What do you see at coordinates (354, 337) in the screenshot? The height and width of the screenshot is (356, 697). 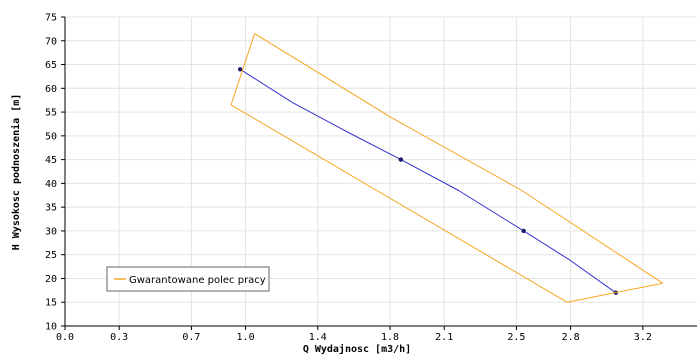 I see `x-tick-labels: 0.0 0.3 0.7 1.0 1.4 1.8 2.1 2.5 2.8 3.2` at bounding box center [354, 337].